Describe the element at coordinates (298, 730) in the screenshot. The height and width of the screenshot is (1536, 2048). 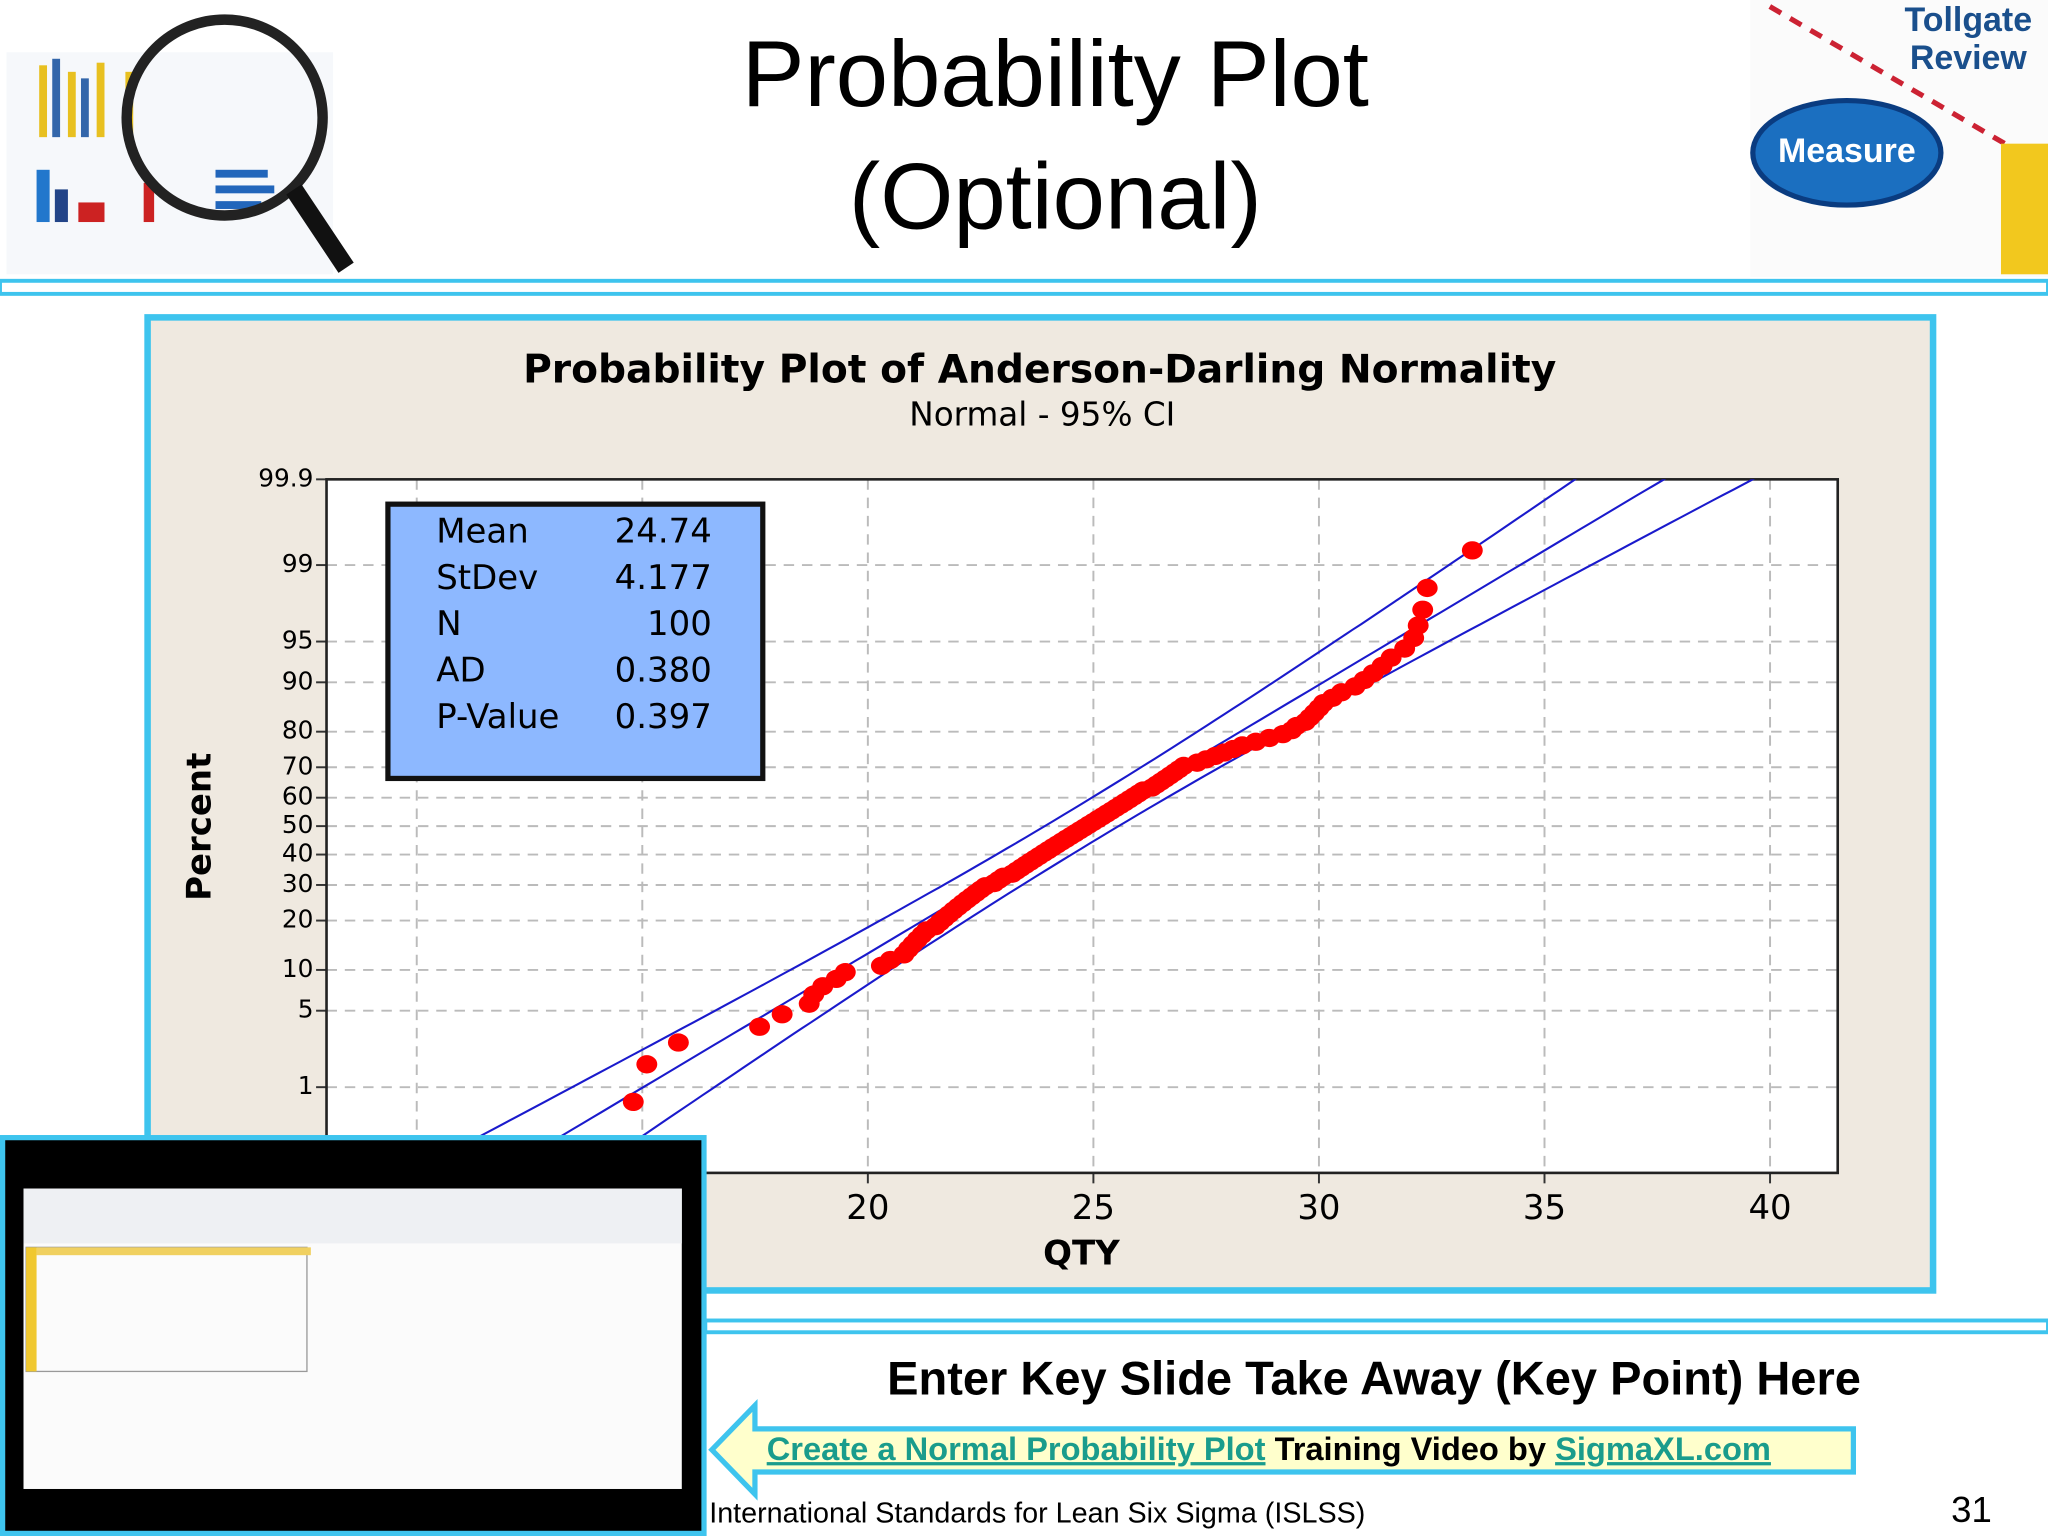
I see `y-tick-label: 80` at that location.